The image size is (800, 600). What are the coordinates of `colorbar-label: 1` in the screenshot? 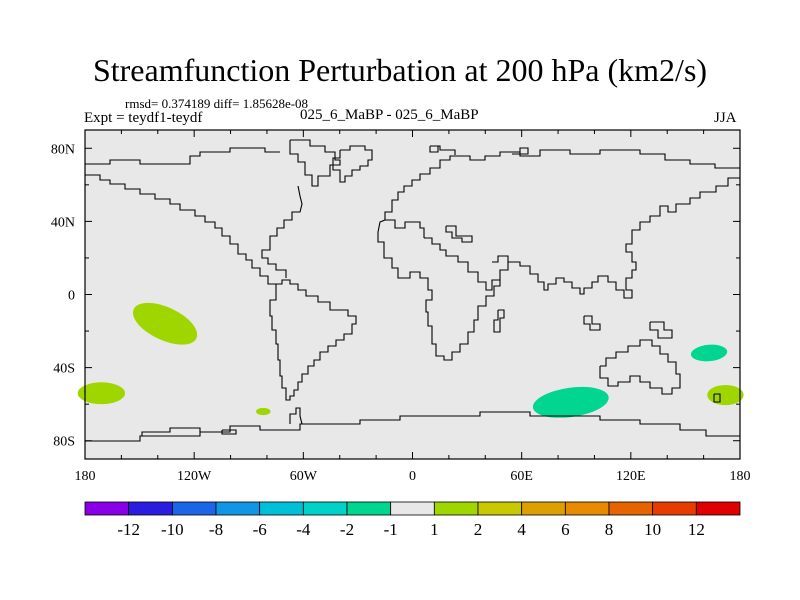 It's located at (434, 529).